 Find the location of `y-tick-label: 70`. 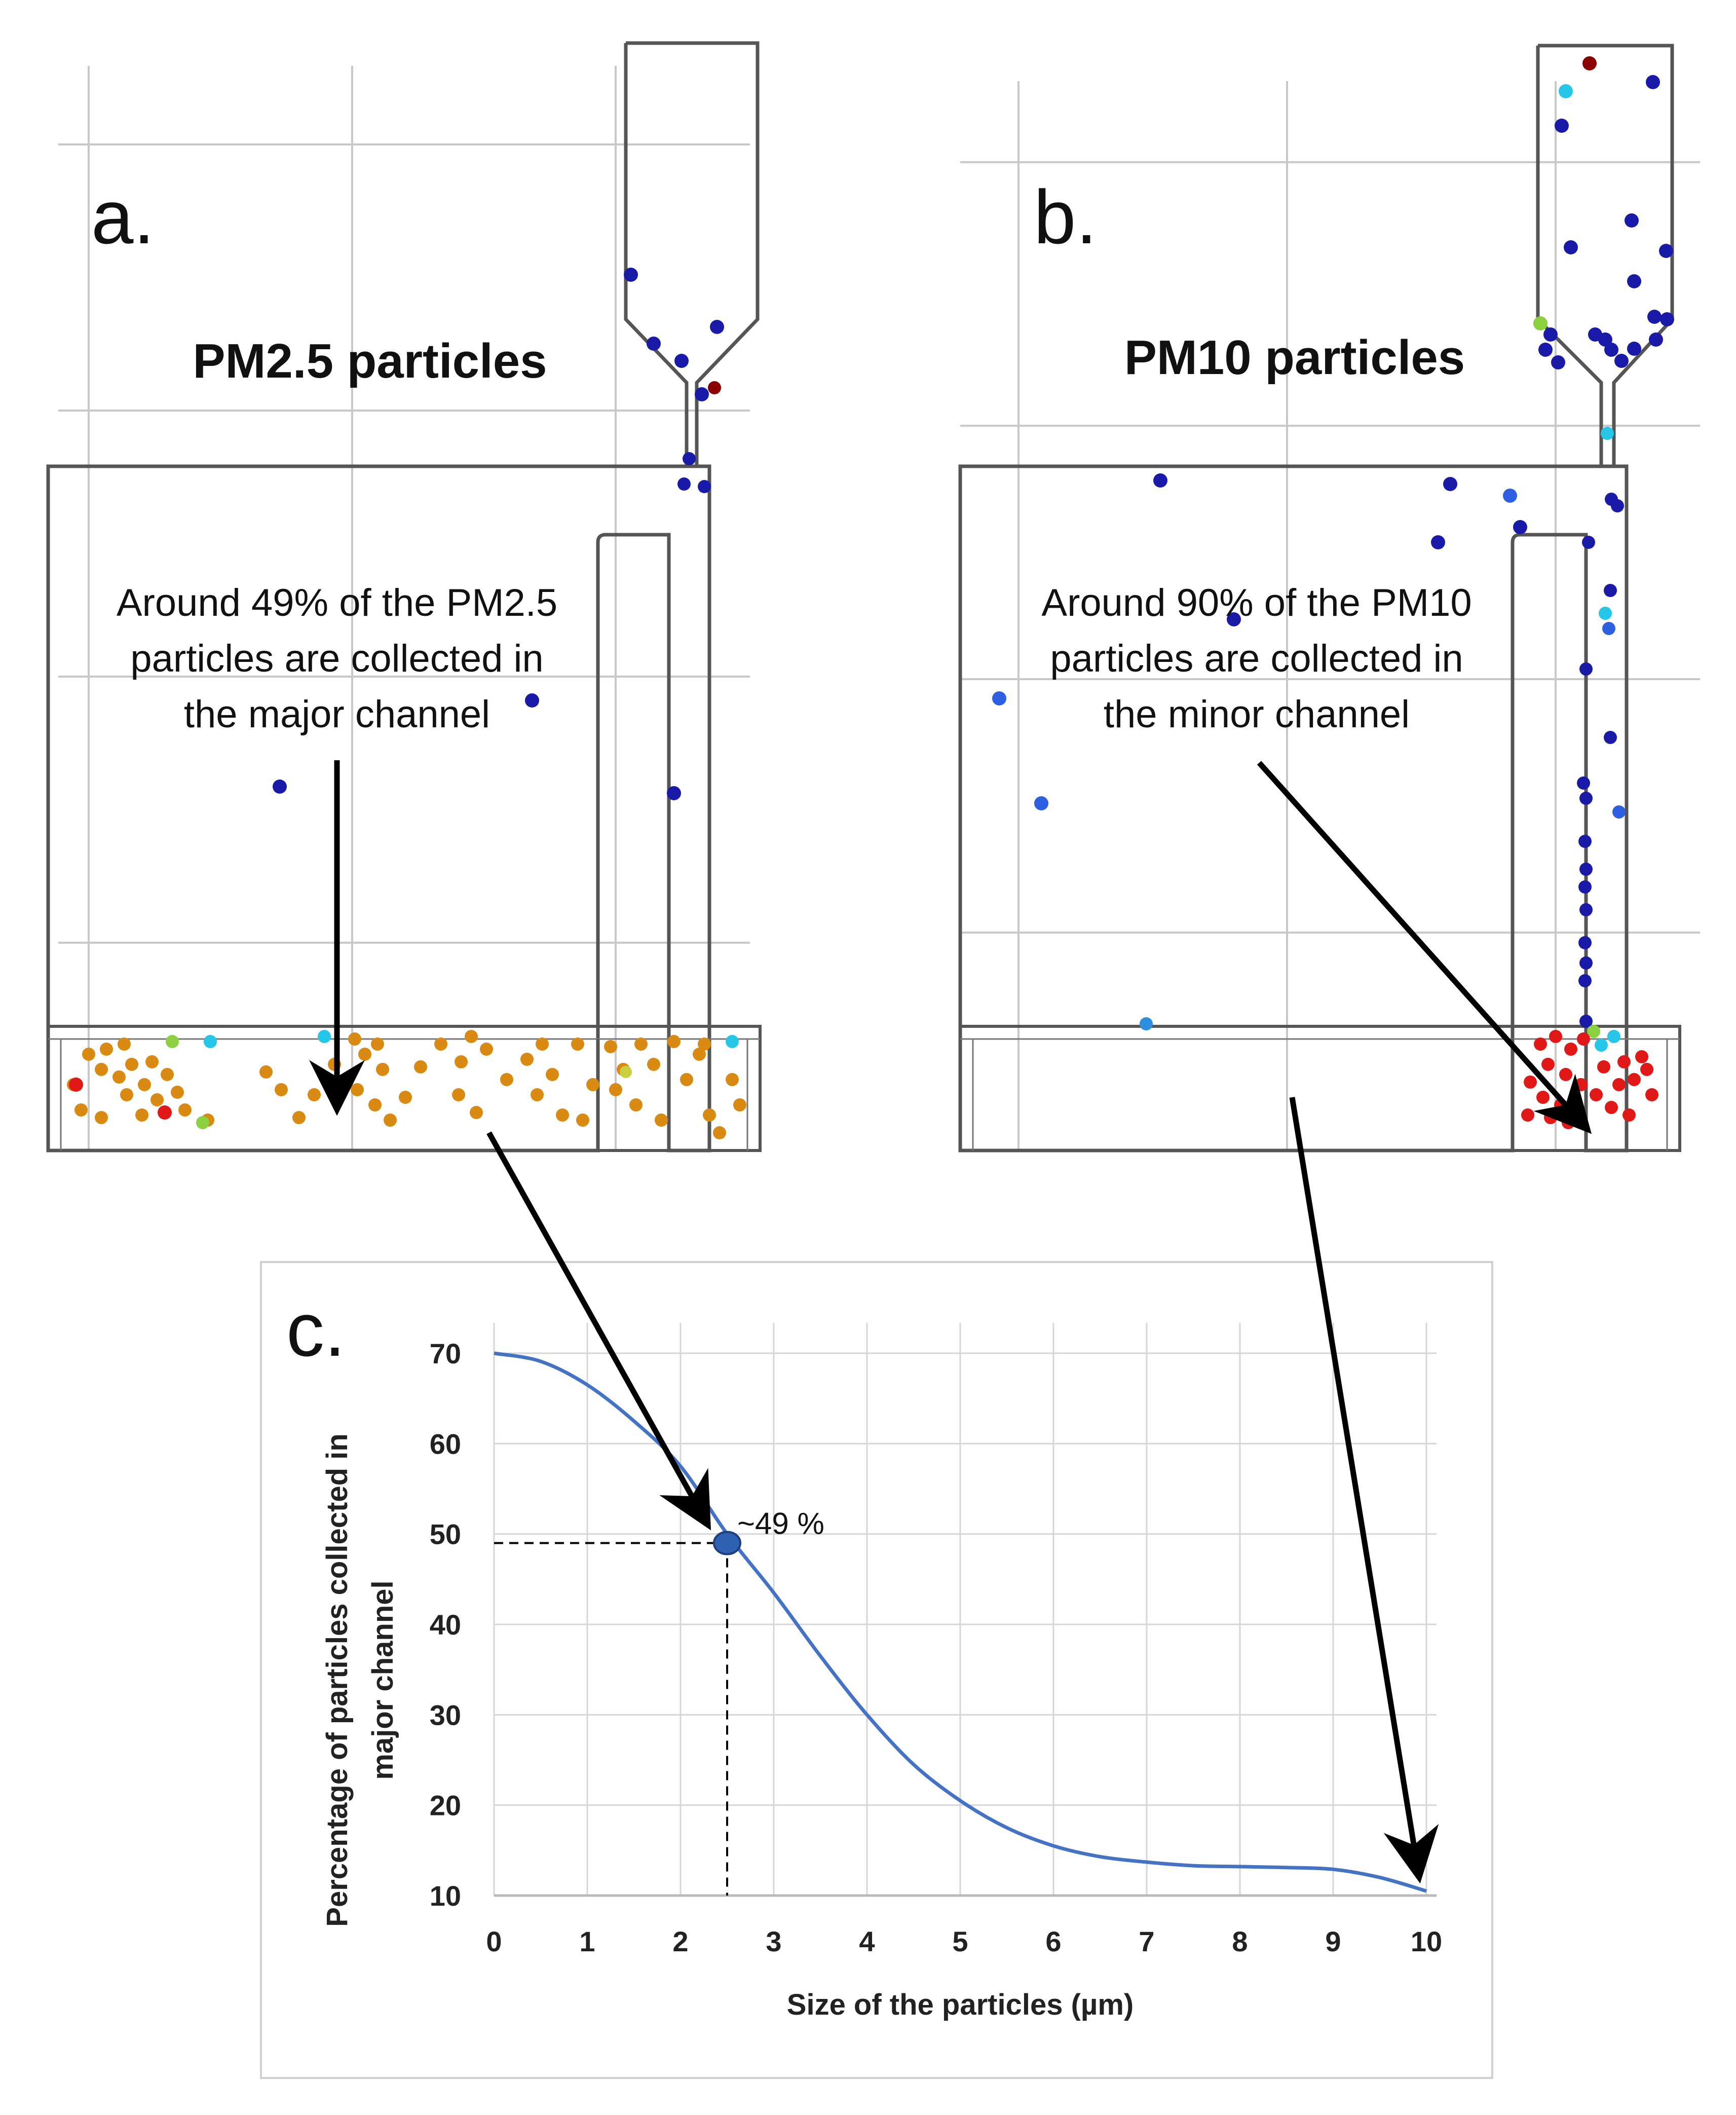

y-tick-label: 70 is located at coordinates (445, 1354).